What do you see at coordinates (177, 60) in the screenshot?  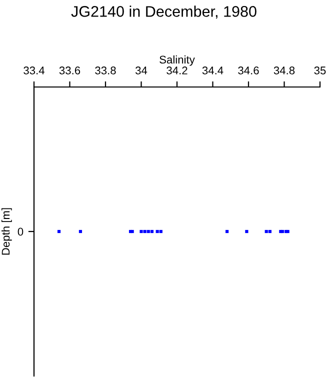 I see `x-axis-title: Salinity` at bounding box center [177, 60].